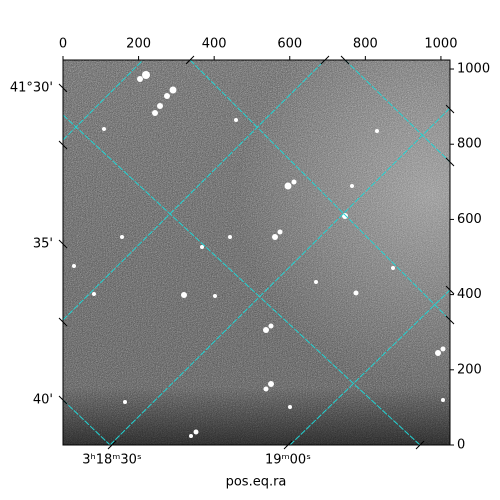 The height and width of the screenshot is (500, 500). I want to click on y-tick-label: 1000, so click(473, 69).